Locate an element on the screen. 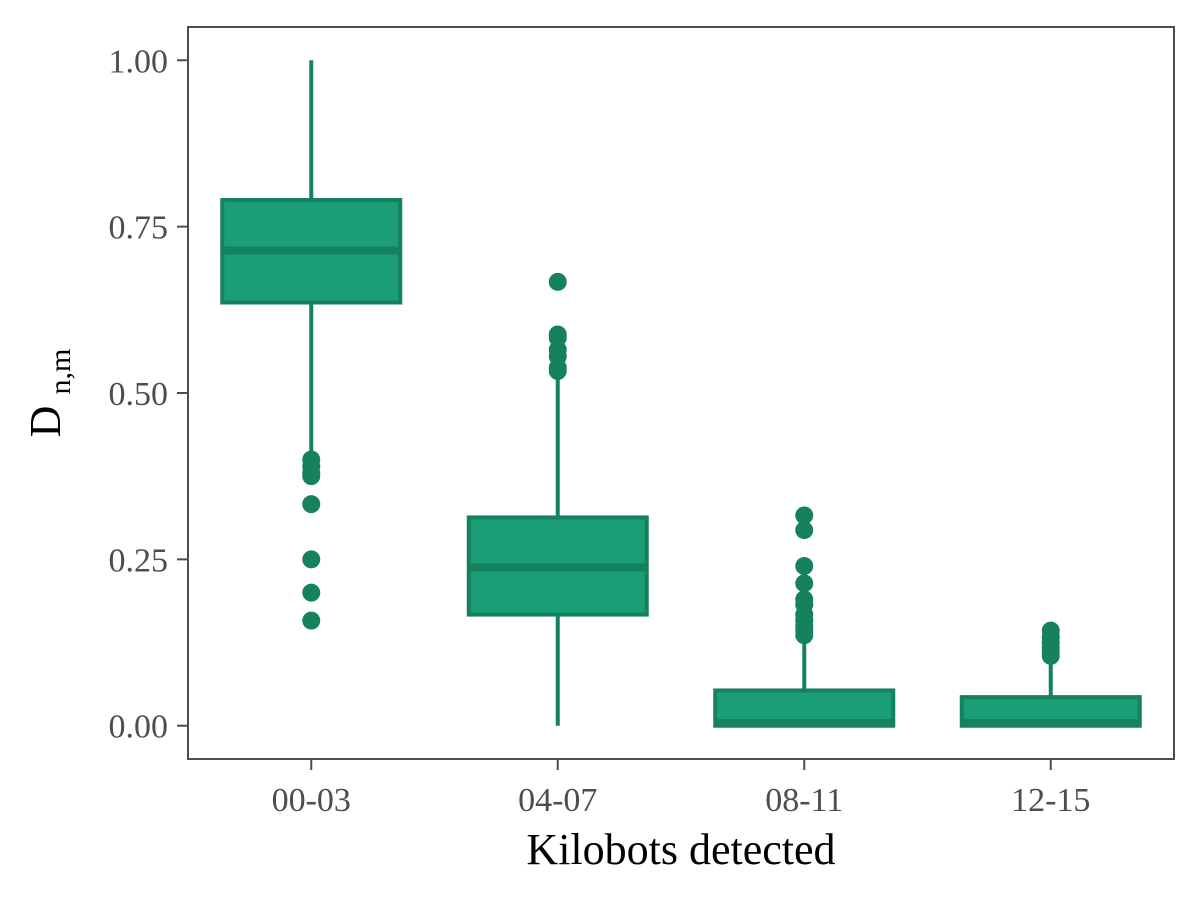  y-tick-label: 0.00 is located at coordinates (139, 727).